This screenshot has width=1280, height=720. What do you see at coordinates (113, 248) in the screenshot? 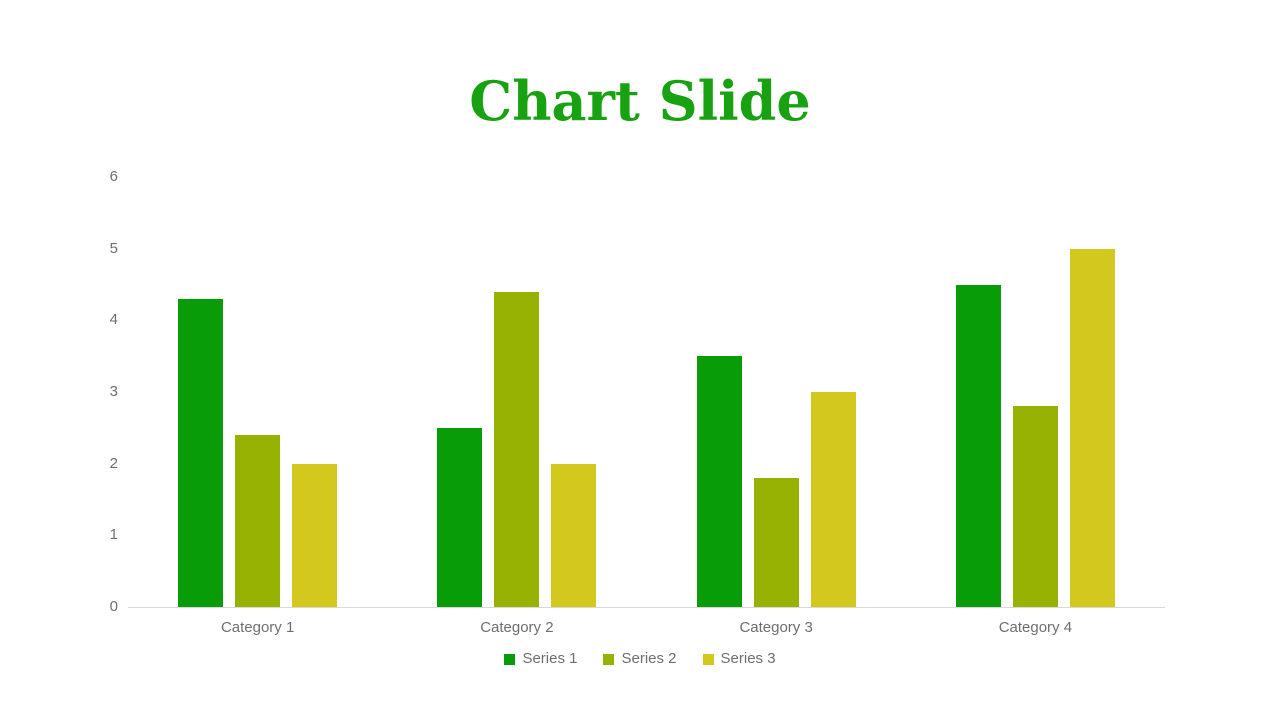
I see `y-tick-label: 5` at bounding box center [113, 248].